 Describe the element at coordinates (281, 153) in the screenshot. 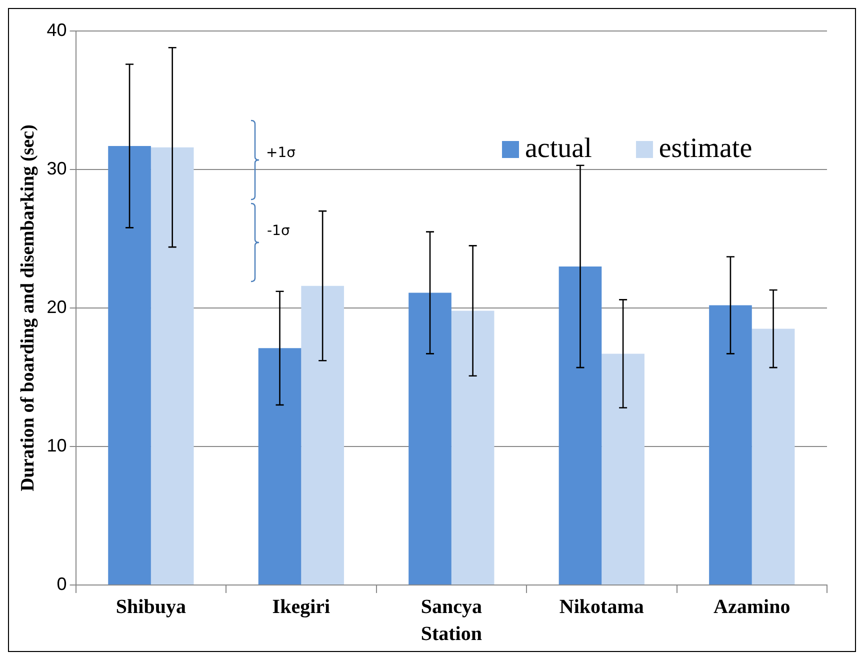

I see `annotation: +1σ` at that location.